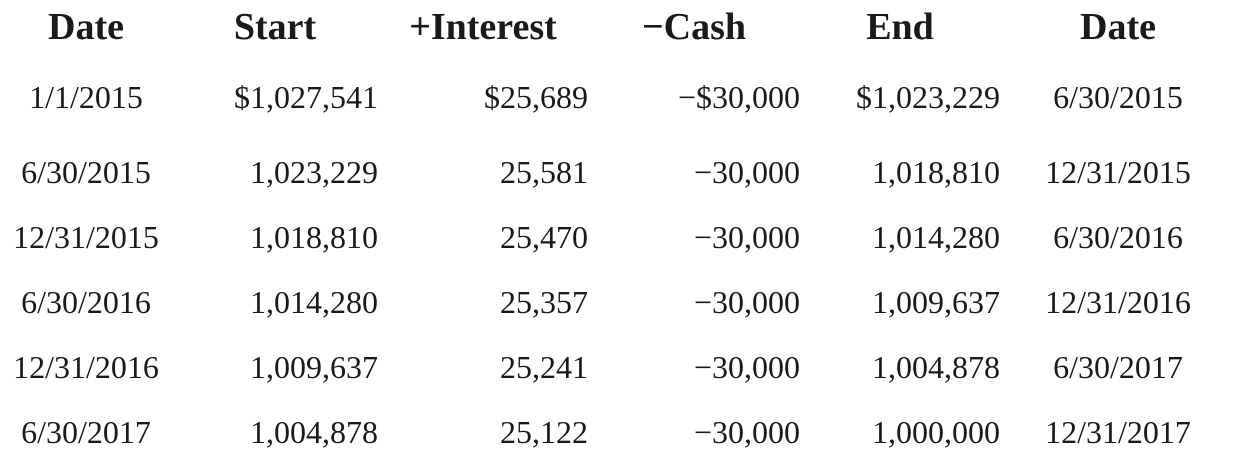  Describe the element at coordinates (1118, 302) in the screenshot. I see `cell-end-date: 12/31/2016` at that location.